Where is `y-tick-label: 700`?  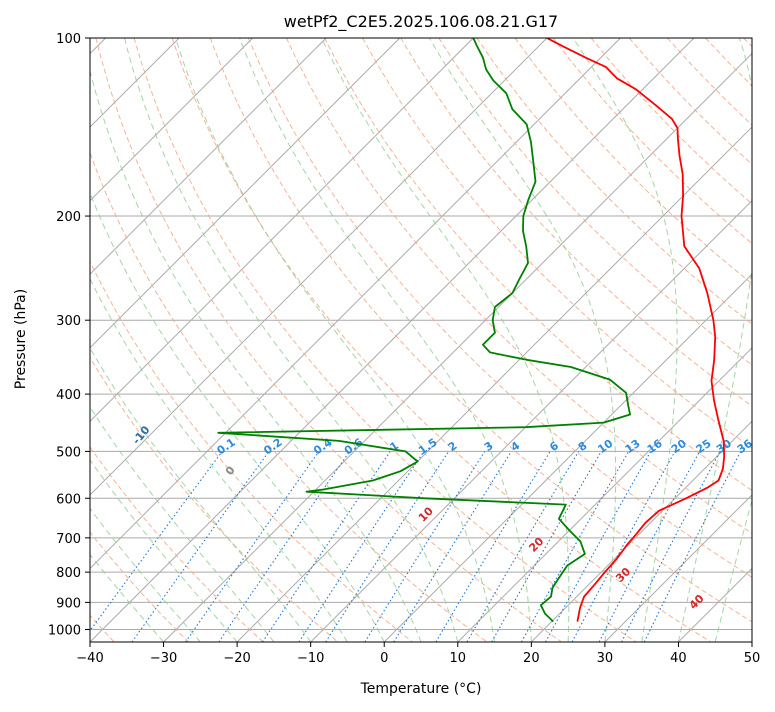 y-tick-label: 700 is located at coordinates (68, 539).